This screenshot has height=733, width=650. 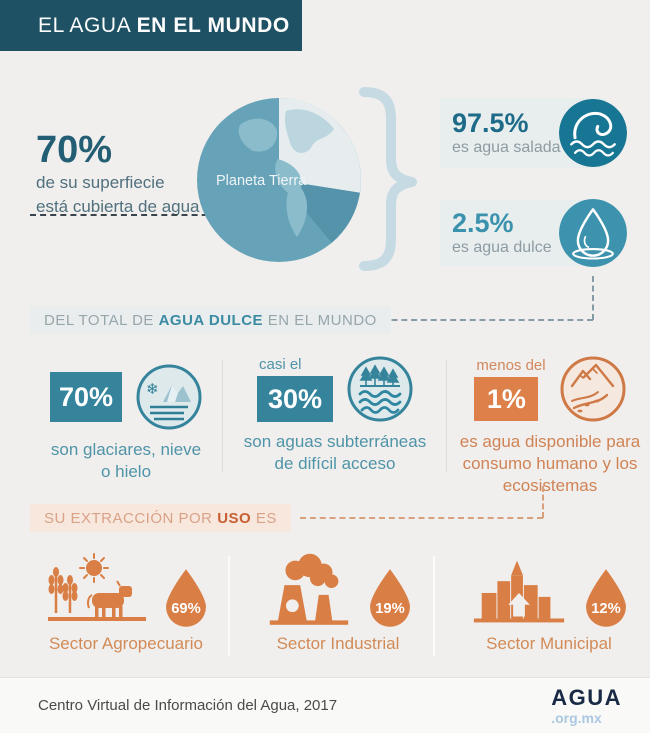 I want to click on extraction-heading-bold: USO, so click(x=234, y=518).